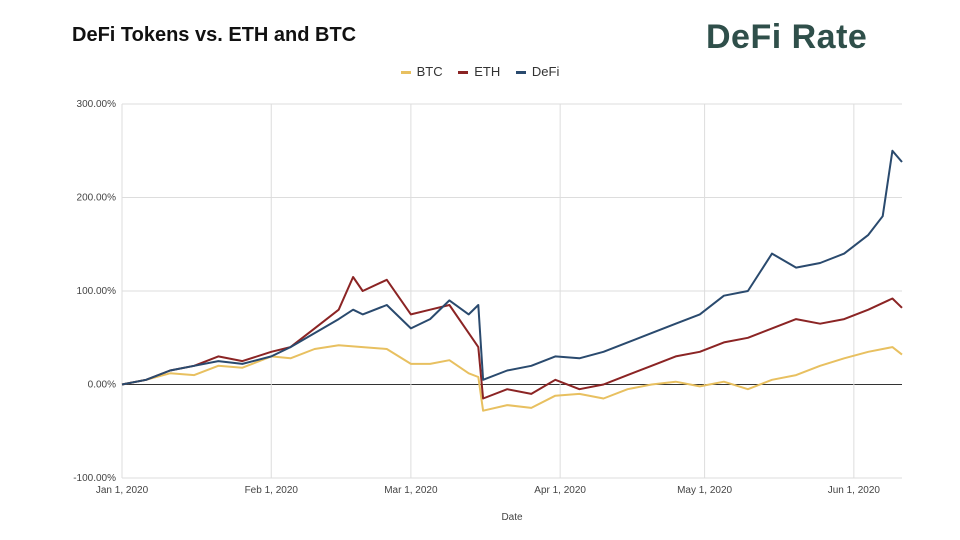 This screenshot has height=540, width=960. Describe the element at coordinates (94, 478) in the screenshot. I see `y-tick-label: -100.00%` at that location.